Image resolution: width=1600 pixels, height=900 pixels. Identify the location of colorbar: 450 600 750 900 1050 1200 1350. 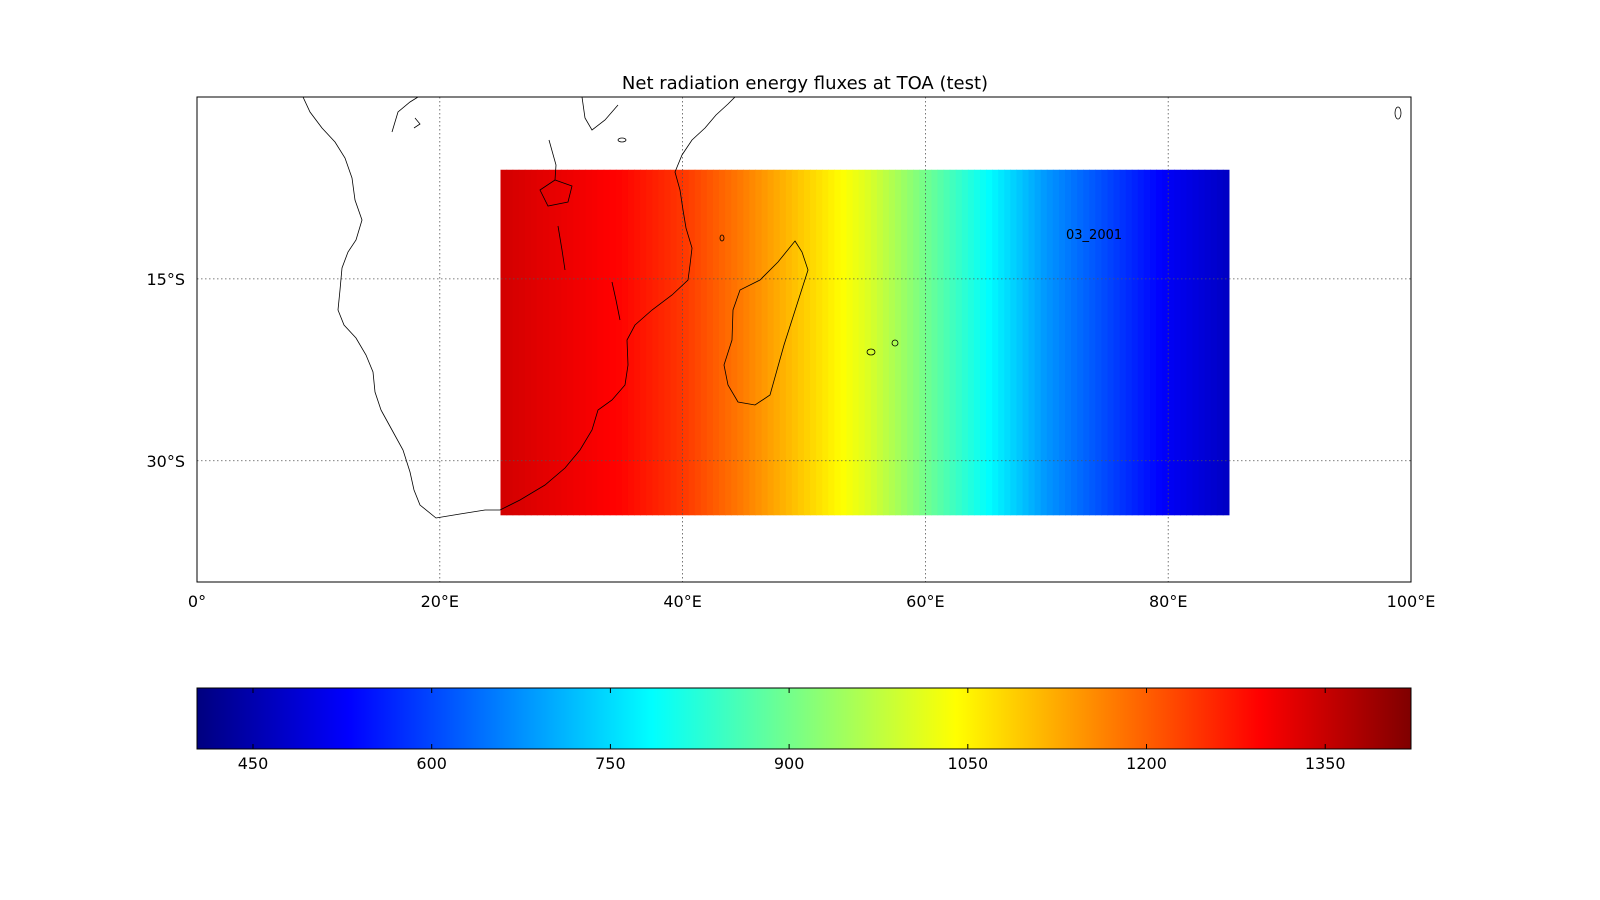
(804, 730).